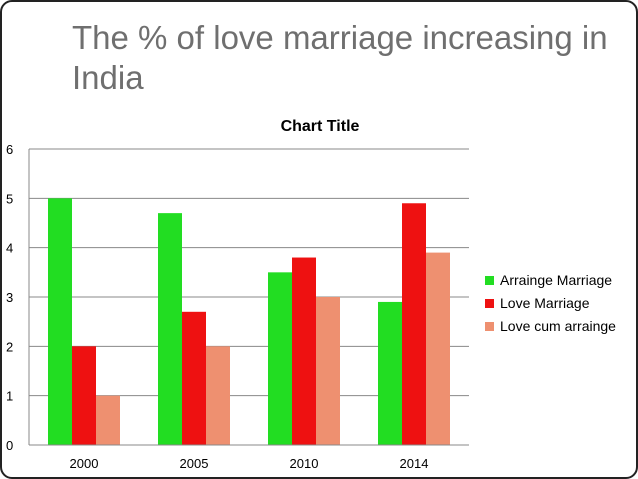 This screenshot has height=479, width=638. I want to click on bar-love-cum-arrainge-2000, so click(108, 420).